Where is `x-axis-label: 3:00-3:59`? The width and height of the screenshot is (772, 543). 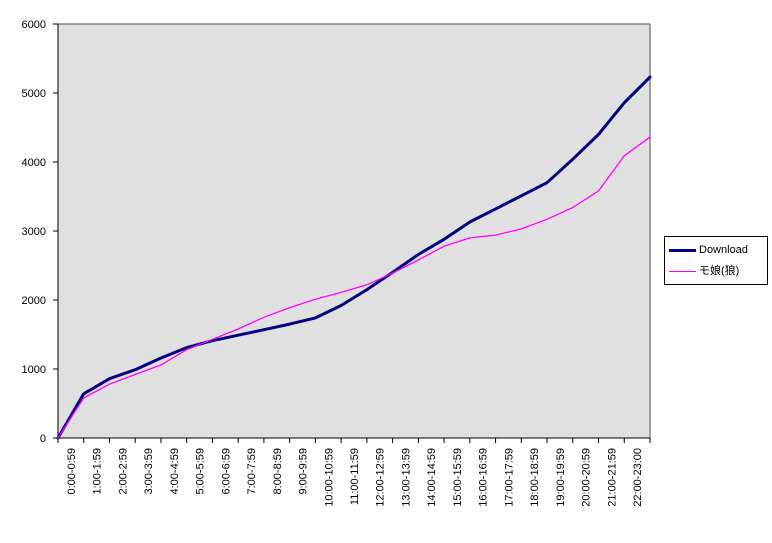
x-axis-label: 3:00-3:59 is located at coordinates (149, 471).